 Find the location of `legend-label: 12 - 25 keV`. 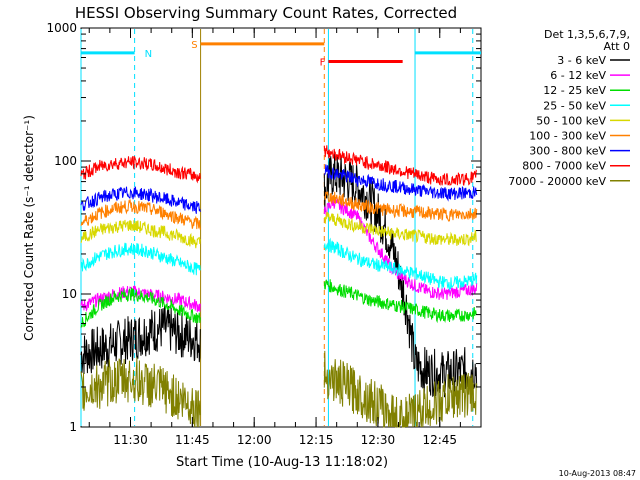

legend-label: 12 - 25 keV is located at coordinates (574, 90).